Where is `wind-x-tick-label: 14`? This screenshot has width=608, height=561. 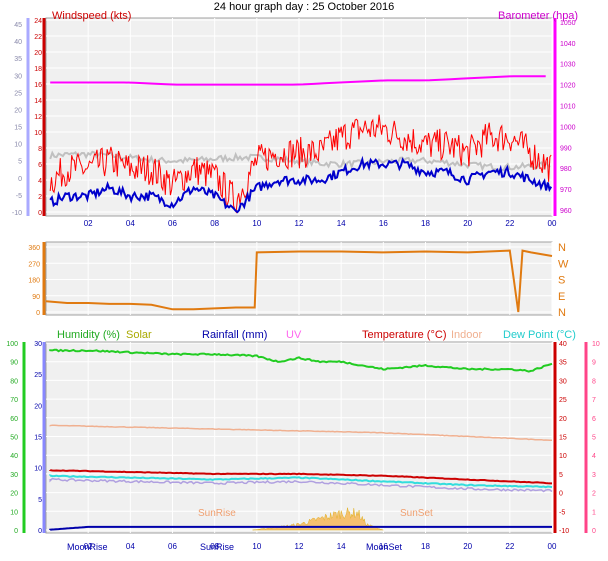
wind-x-tick-label: 14 is located at coordinates (341, 223).